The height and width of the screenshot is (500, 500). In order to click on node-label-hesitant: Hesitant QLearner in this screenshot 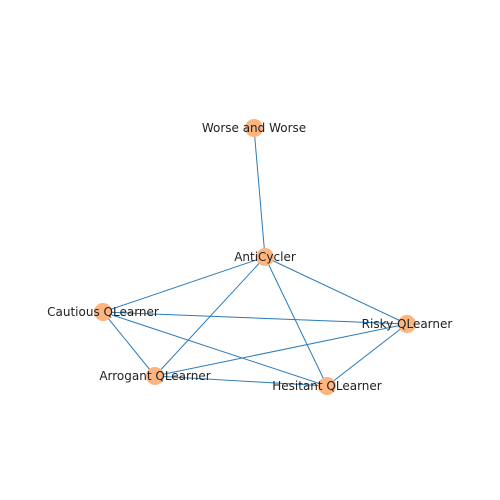, I will do `click(327, 386)`.